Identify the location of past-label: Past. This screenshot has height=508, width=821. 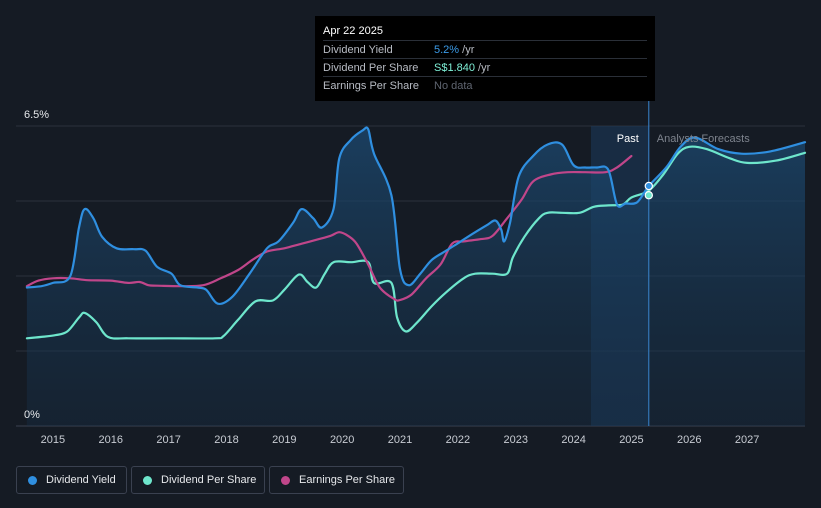
(628, 139).